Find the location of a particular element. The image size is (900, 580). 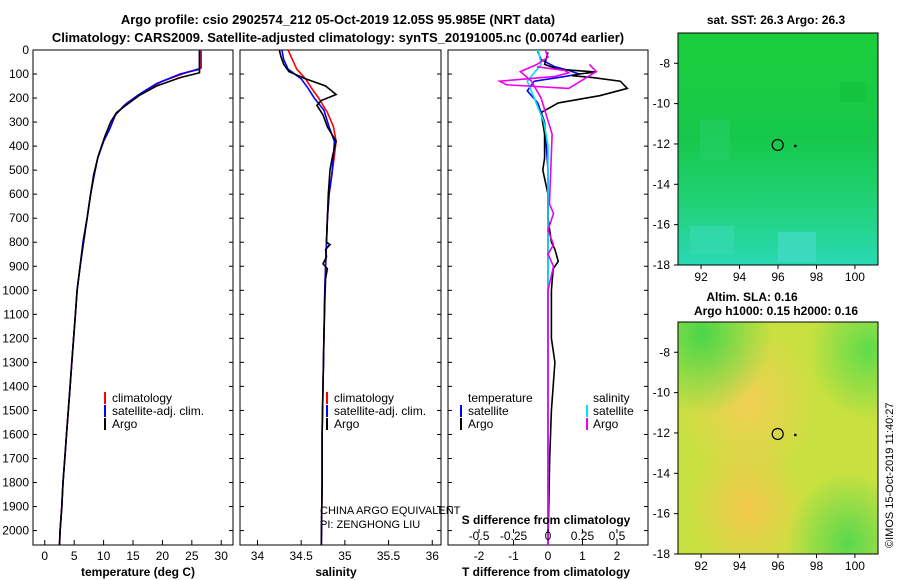

temperature-axis-label: temperature (deg C) is located at coordinates (138, 572).